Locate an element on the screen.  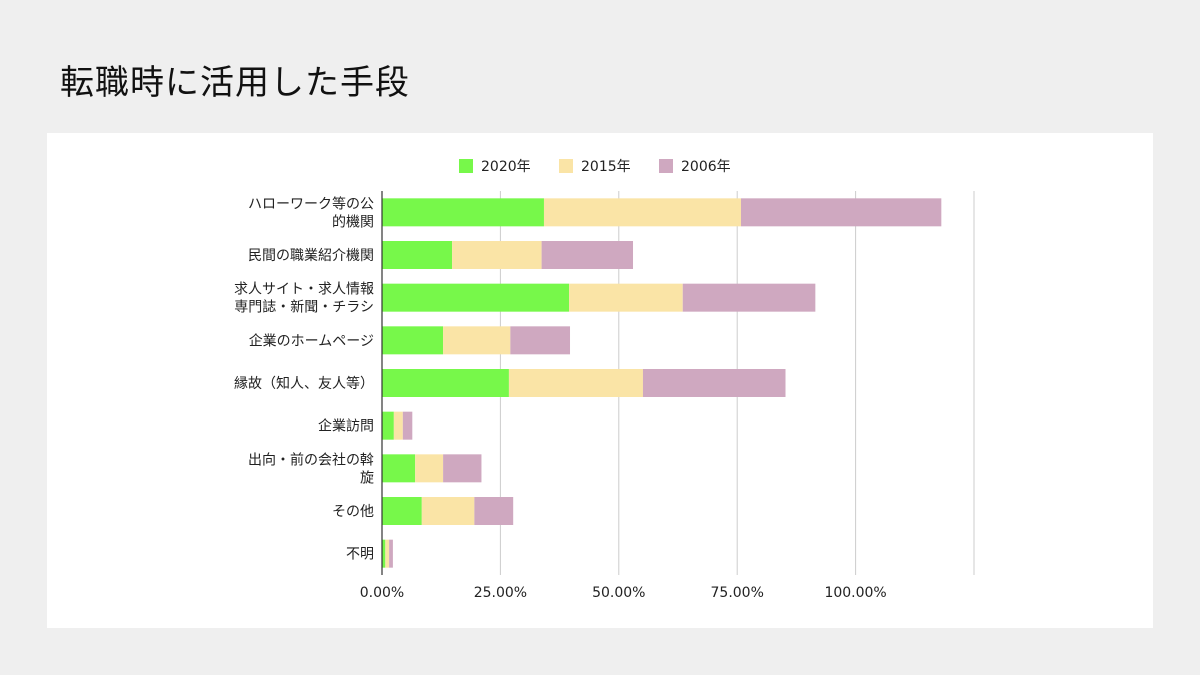
category-label: その他 is located at coordinates (353, 512).